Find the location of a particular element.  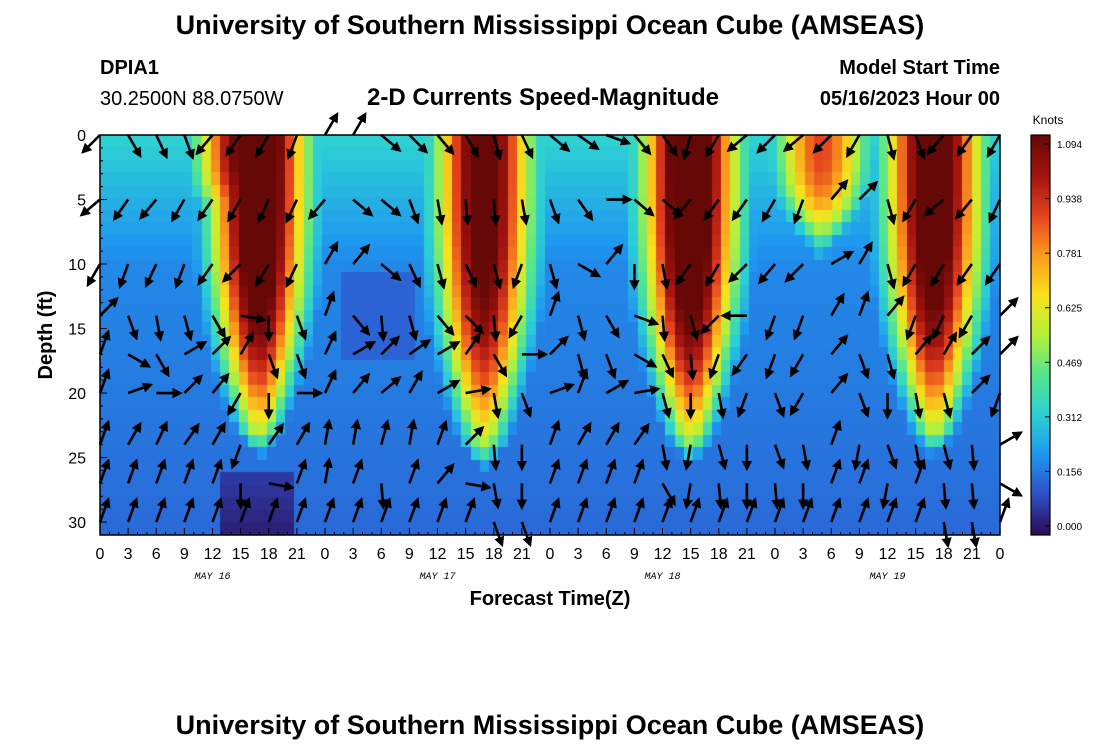

colorbar-tick-label: 0.312 is located at coordinates (1069, 418).